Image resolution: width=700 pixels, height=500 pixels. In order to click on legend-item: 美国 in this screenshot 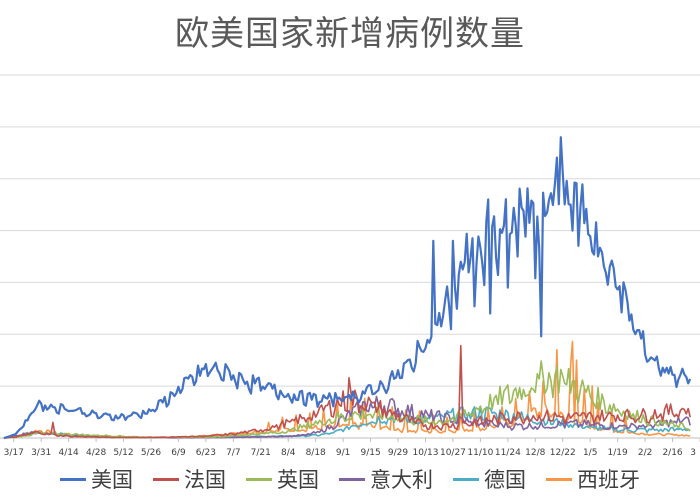, I will do `click(96, 479)`.